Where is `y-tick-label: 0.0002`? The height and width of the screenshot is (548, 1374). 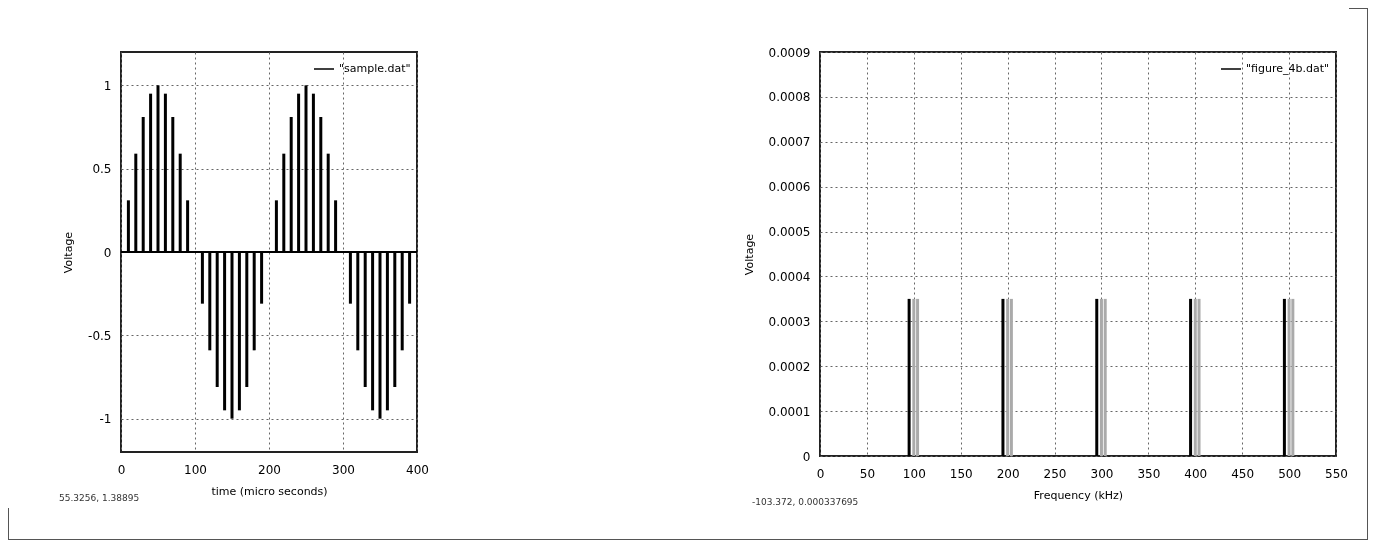
y-tick-label: 0.0002 is located at coordinates (789, 366).